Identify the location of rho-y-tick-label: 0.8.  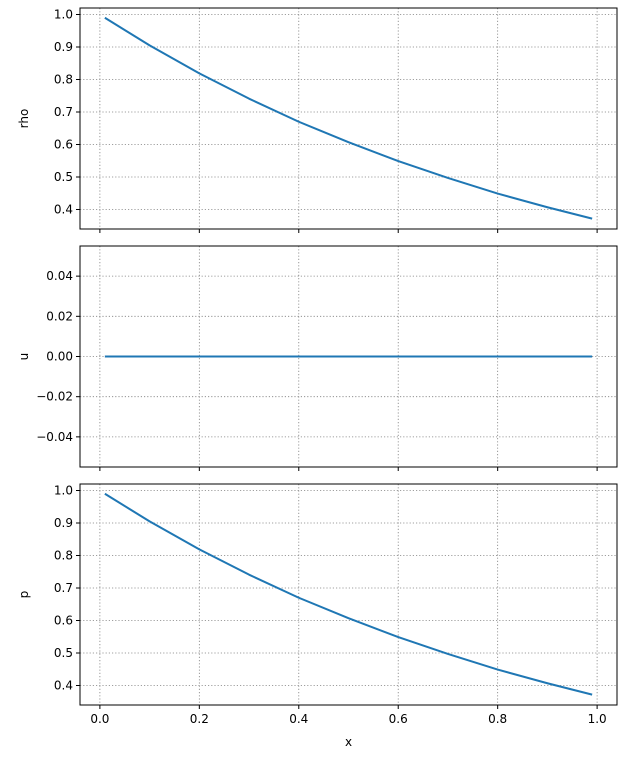
(63, 80).